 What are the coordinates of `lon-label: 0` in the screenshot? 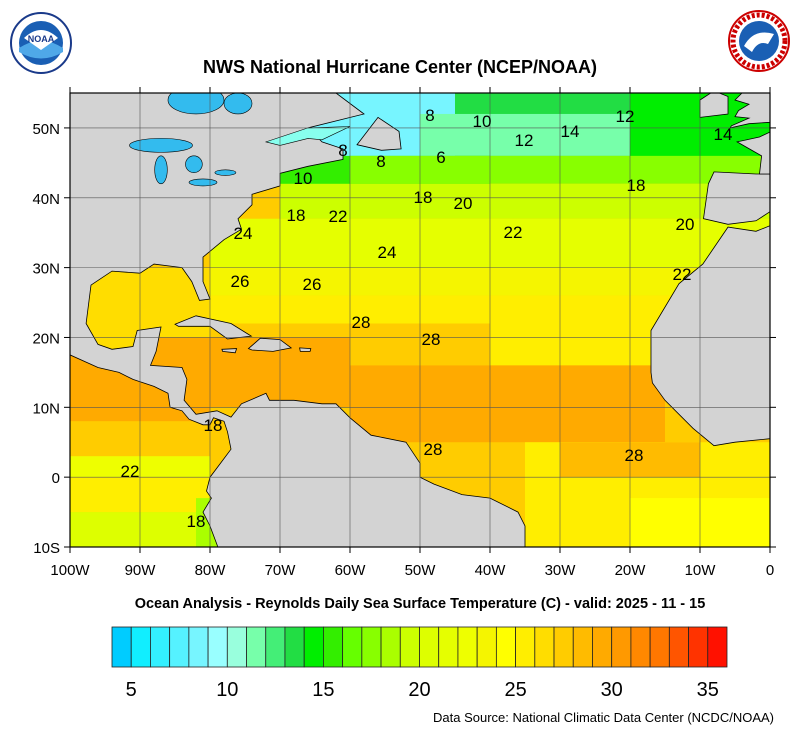 It's located at (770, 570).